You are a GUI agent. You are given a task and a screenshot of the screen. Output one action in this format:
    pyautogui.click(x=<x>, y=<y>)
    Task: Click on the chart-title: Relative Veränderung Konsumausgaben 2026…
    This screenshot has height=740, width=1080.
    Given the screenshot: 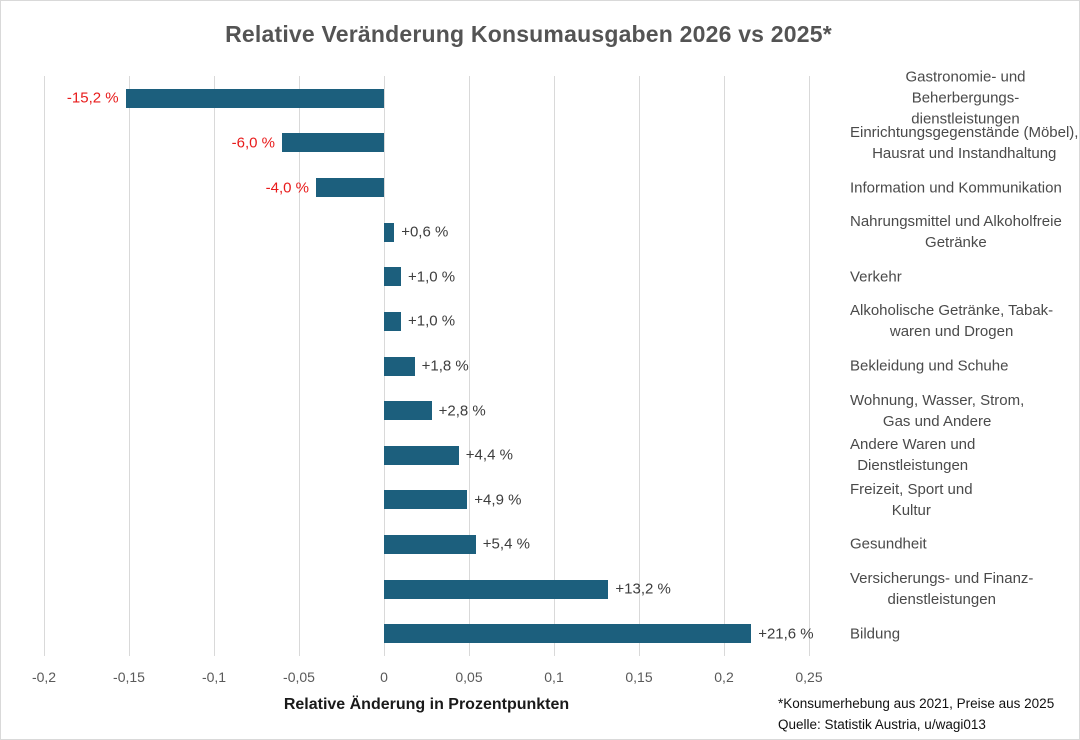 What is the action you would take?
    pyautogui.click(x=528, y=34)
    